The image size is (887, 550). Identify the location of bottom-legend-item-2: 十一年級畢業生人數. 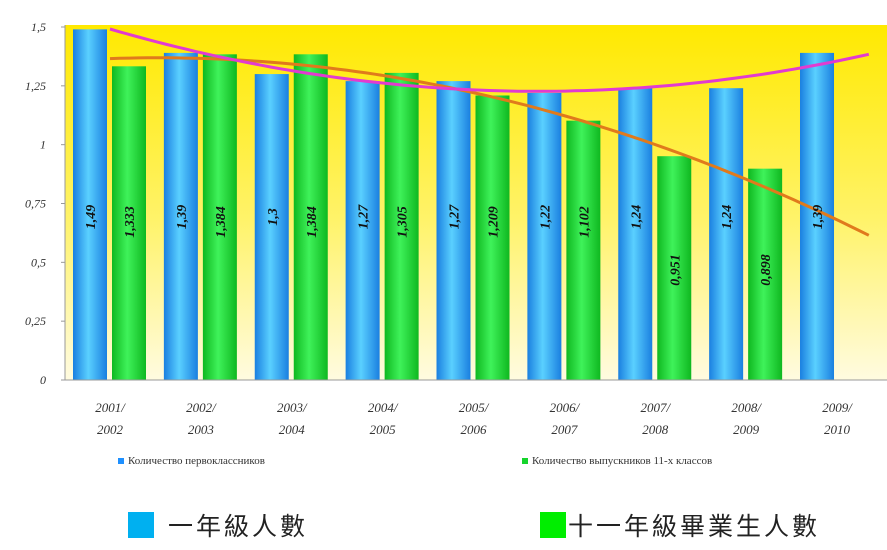
(680, 525).